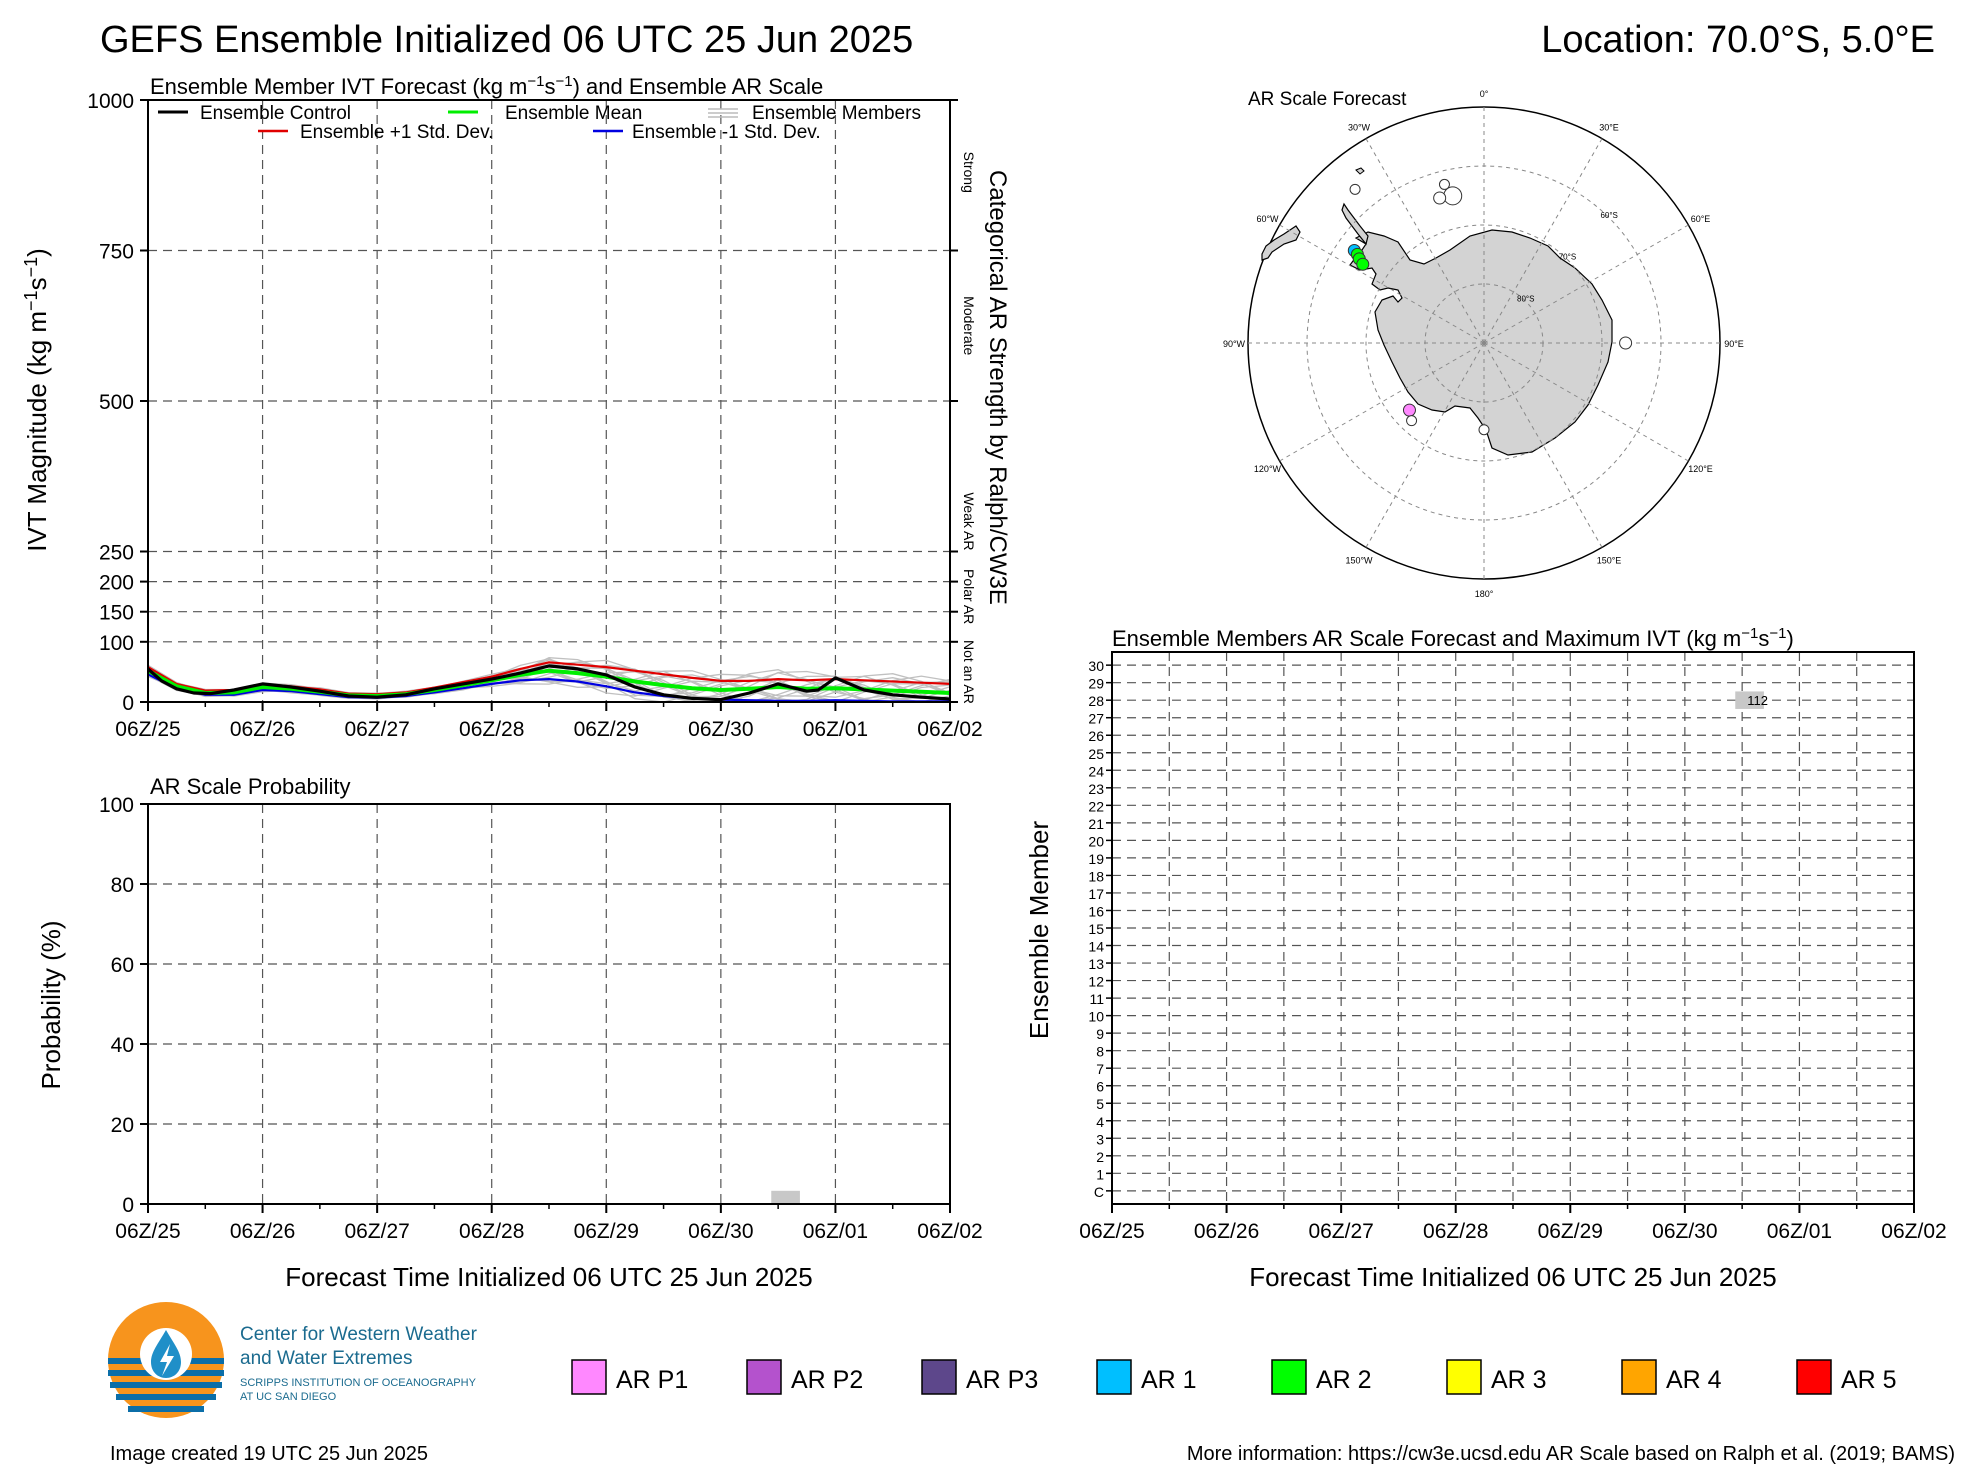 This screenshot has width=1967, height=1480. I want to click on prob-ytick-label: 60, so click(122, 965).